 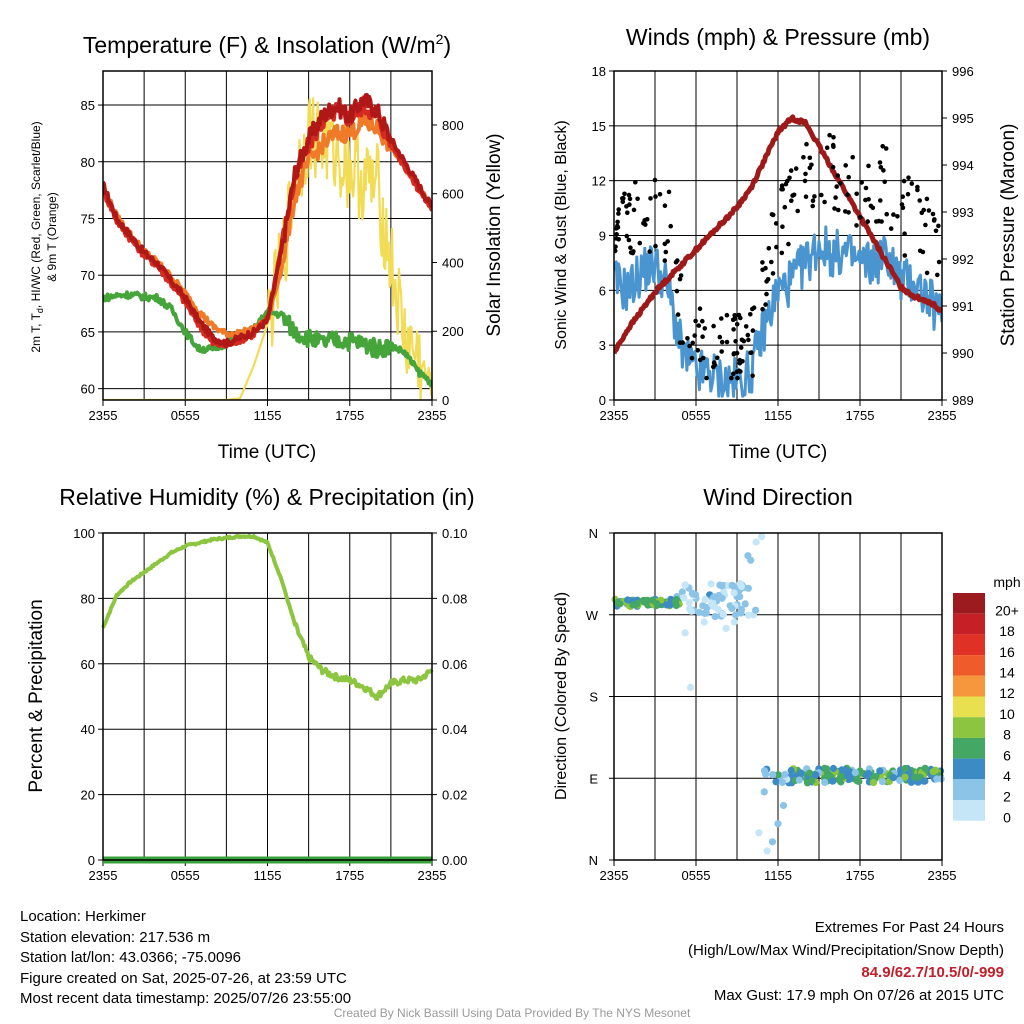 What do you see at coordinates (778, 875) in the screenshot?
I see `dir-xtick-label: 1155` at bounding box center [778, 875].